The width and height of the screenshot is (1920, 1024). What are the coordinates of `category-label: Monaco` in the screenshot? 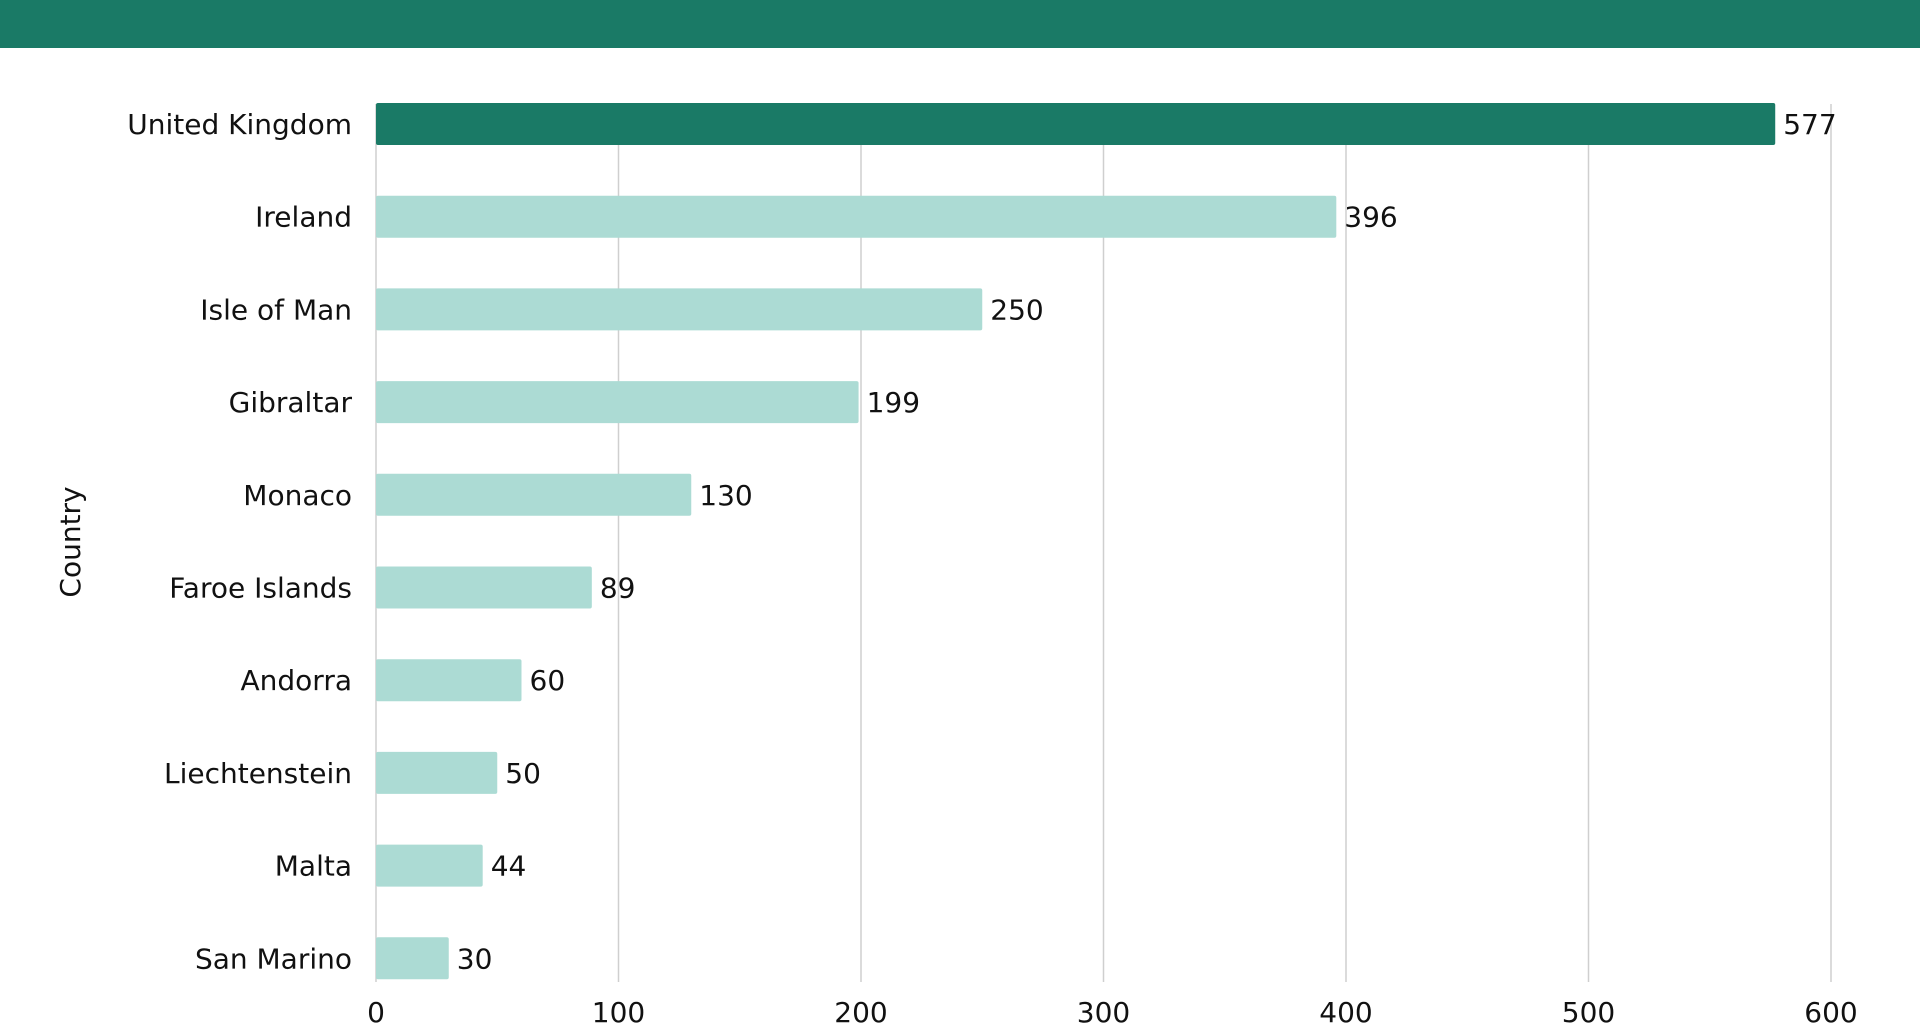 It's located at (297, 495).